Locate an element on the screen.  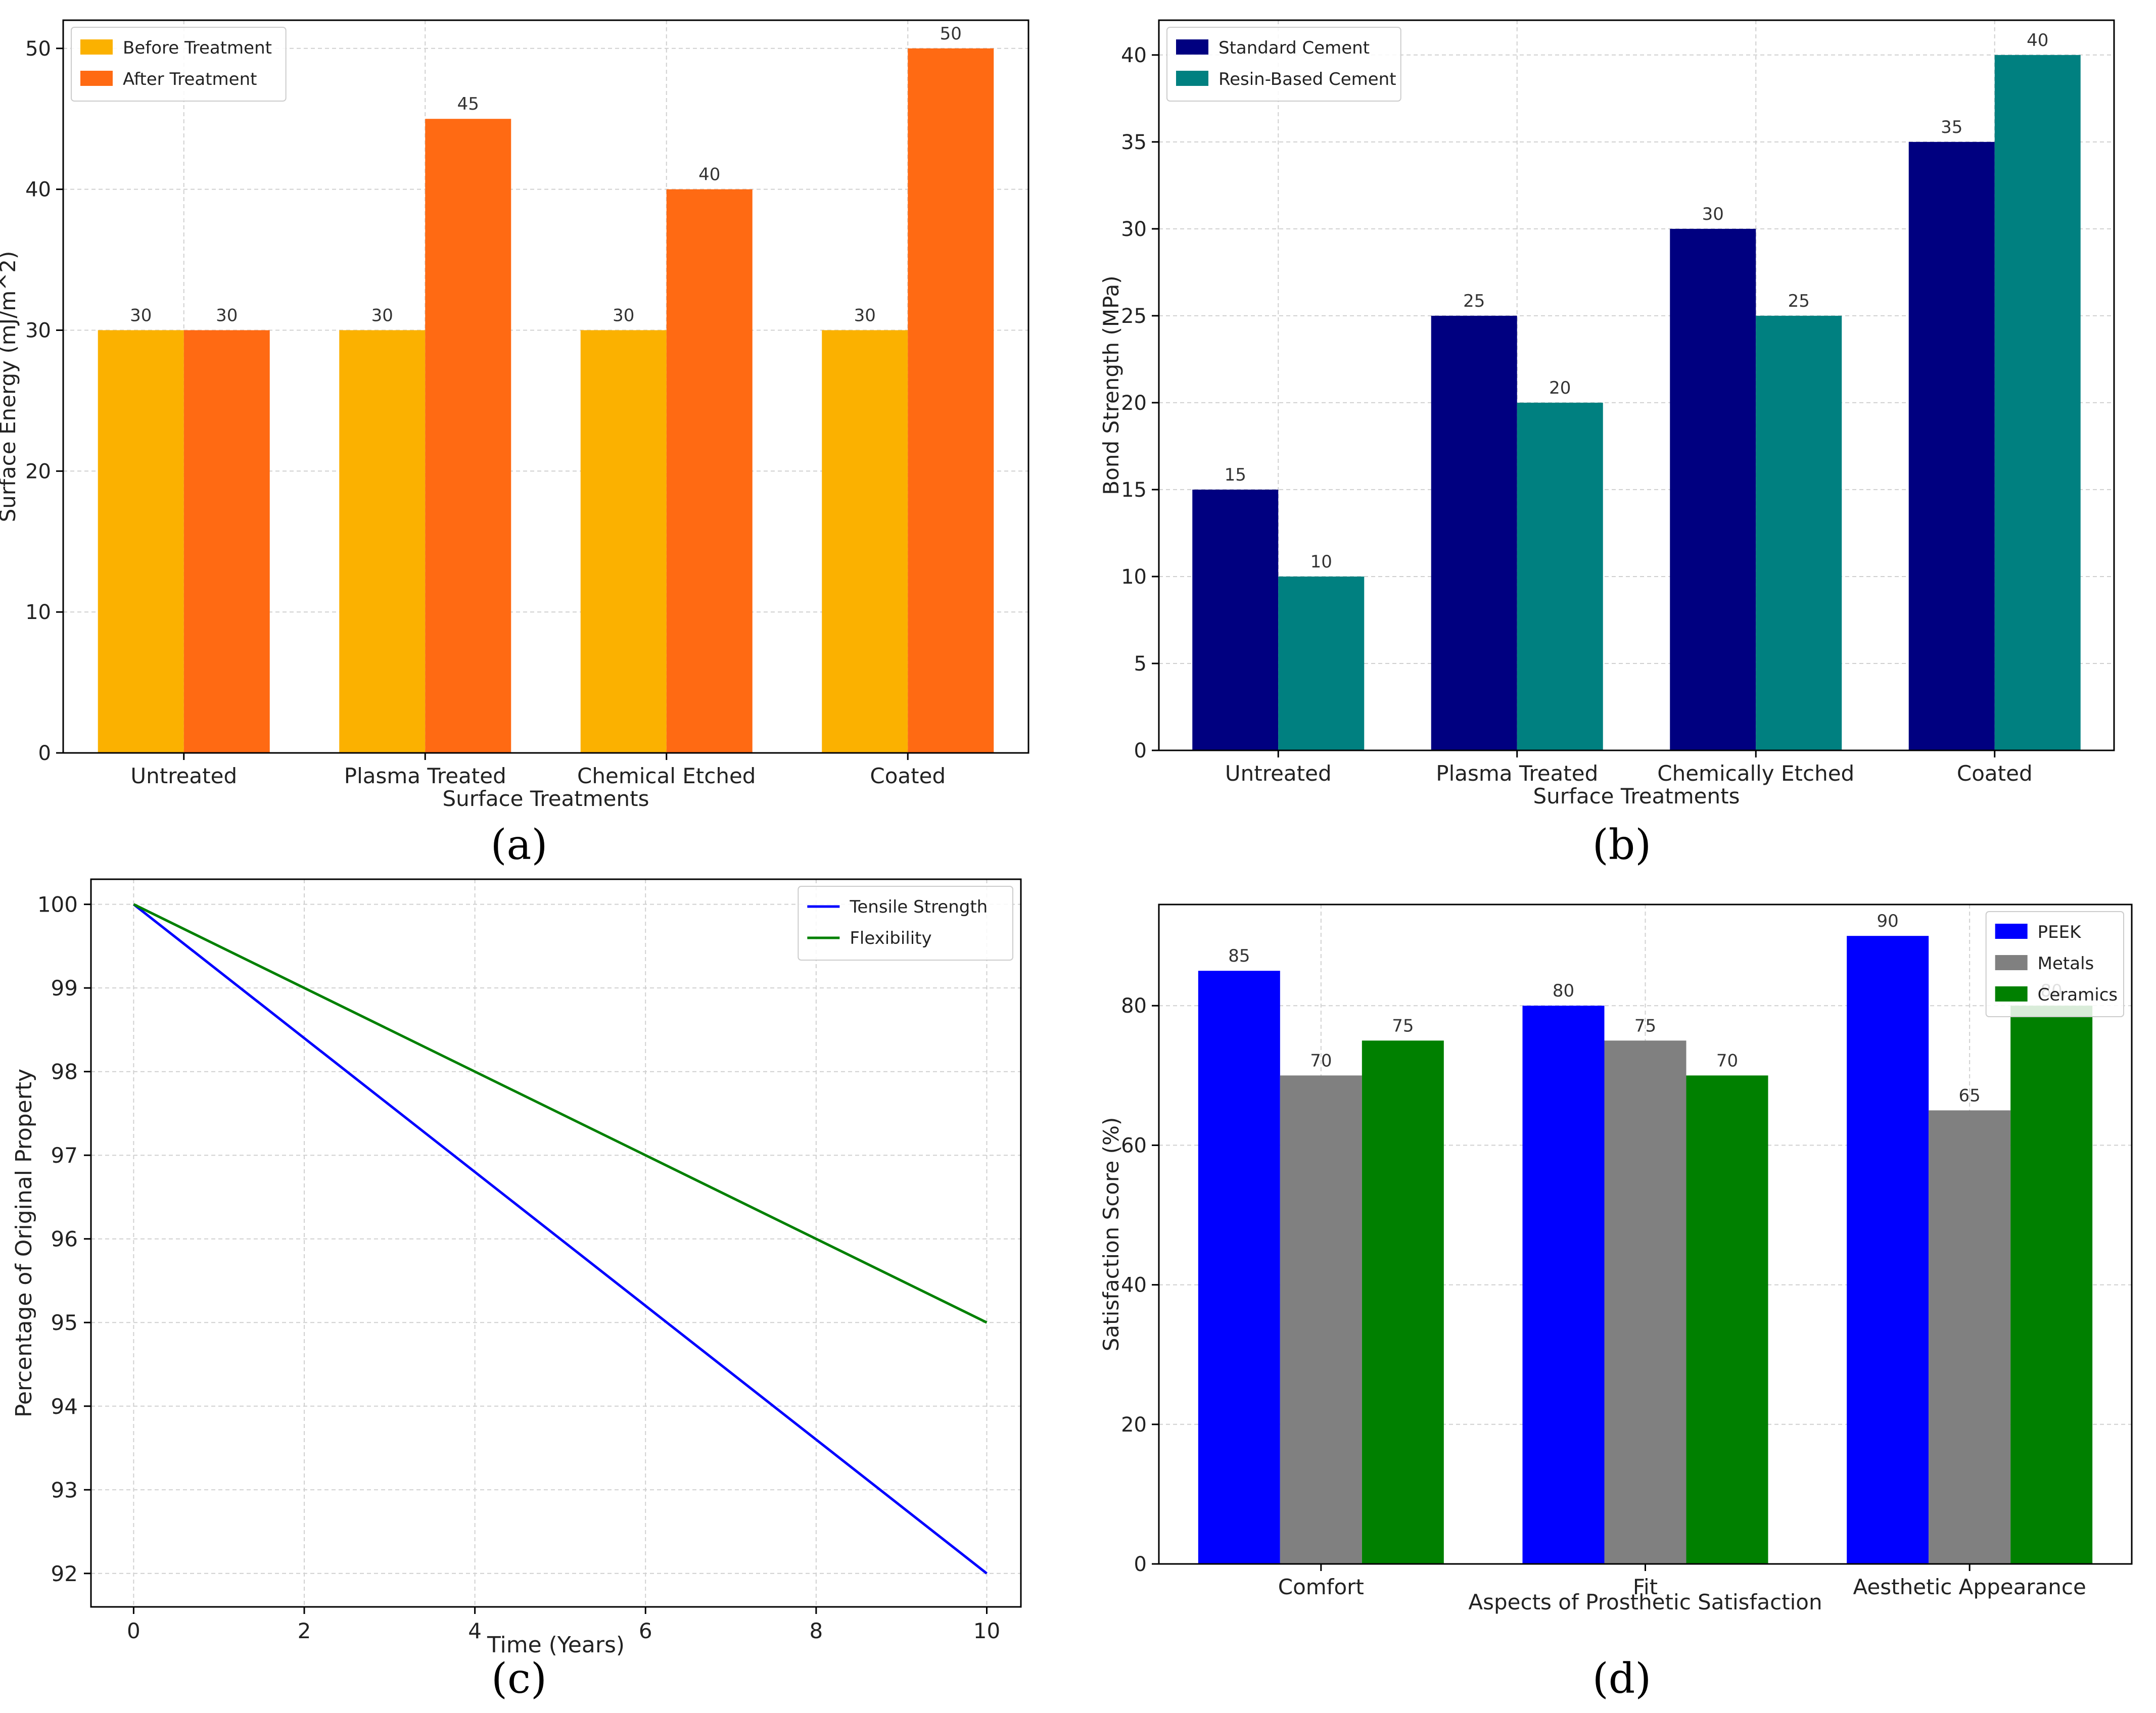
chart-a-data-label-1-0: 30 is located at coordinates (227, 315).